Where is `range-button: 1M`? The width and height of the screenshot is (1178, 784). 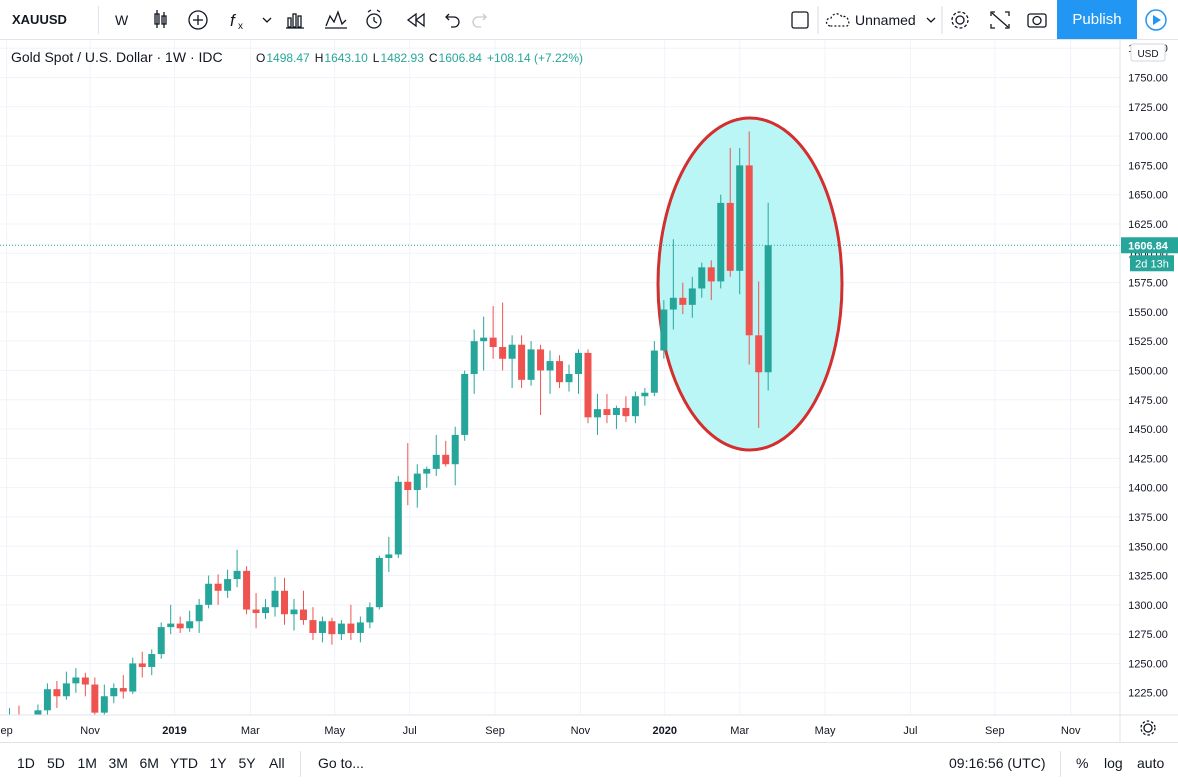 range-button: 1M is located at coordinates (87, 763).